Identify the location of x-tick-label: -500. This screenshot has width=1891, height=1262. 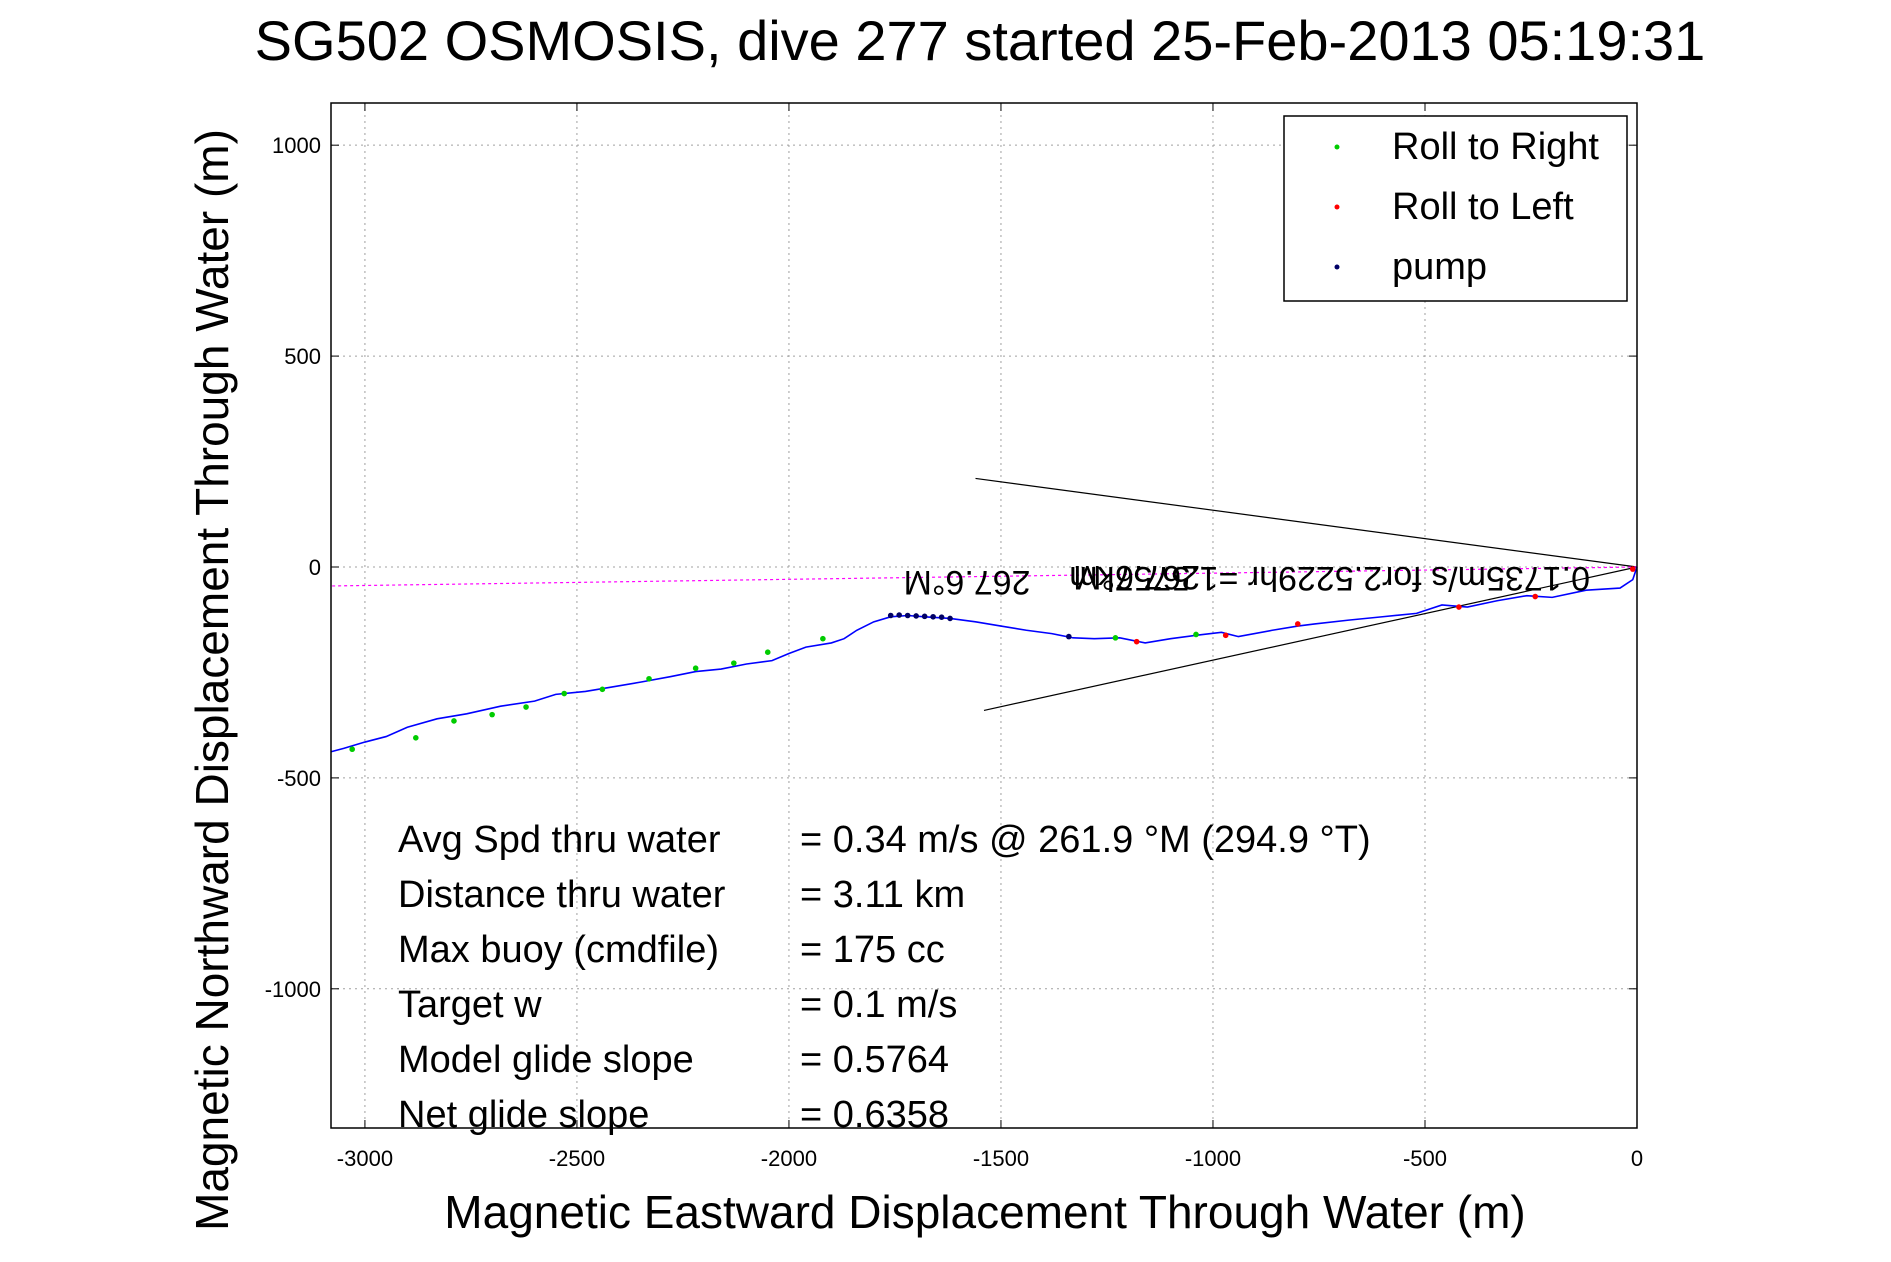
(1425, 1158).